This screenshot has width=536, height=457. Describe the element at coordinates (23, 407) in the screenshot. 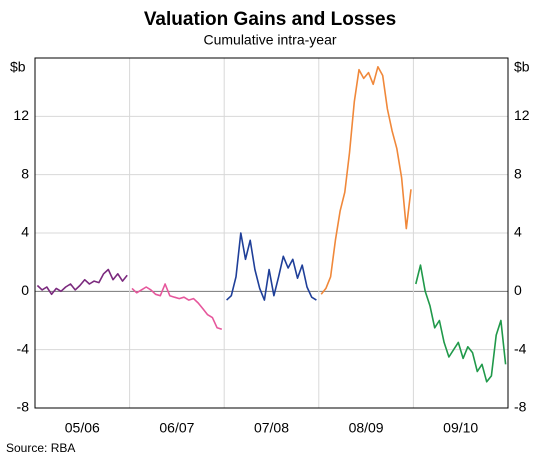

I see `y-tick-label: -8` at that location.